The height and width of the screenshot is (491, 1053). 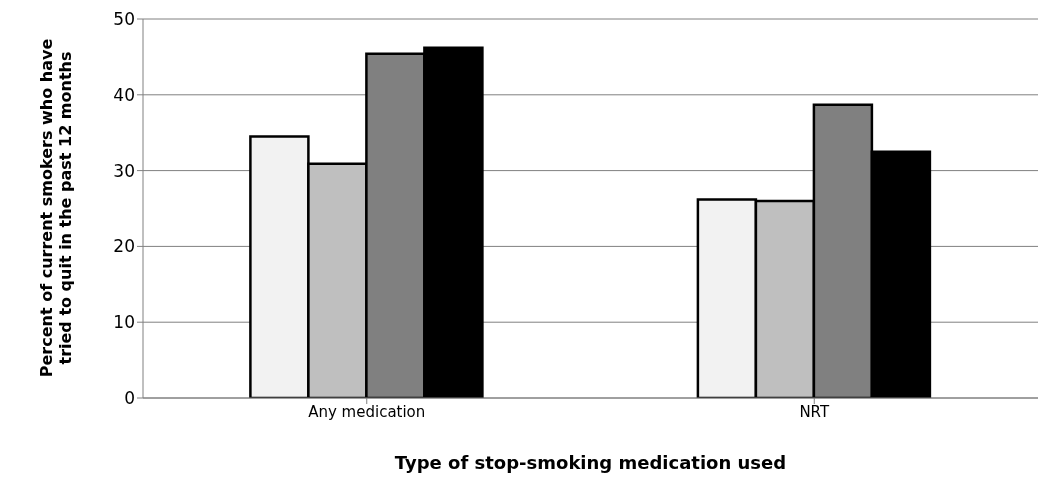 What do you see at coordinates (814, 411) in the screenshot?
I see `x-tick-label: NRT` at bounding box center [814, 411].